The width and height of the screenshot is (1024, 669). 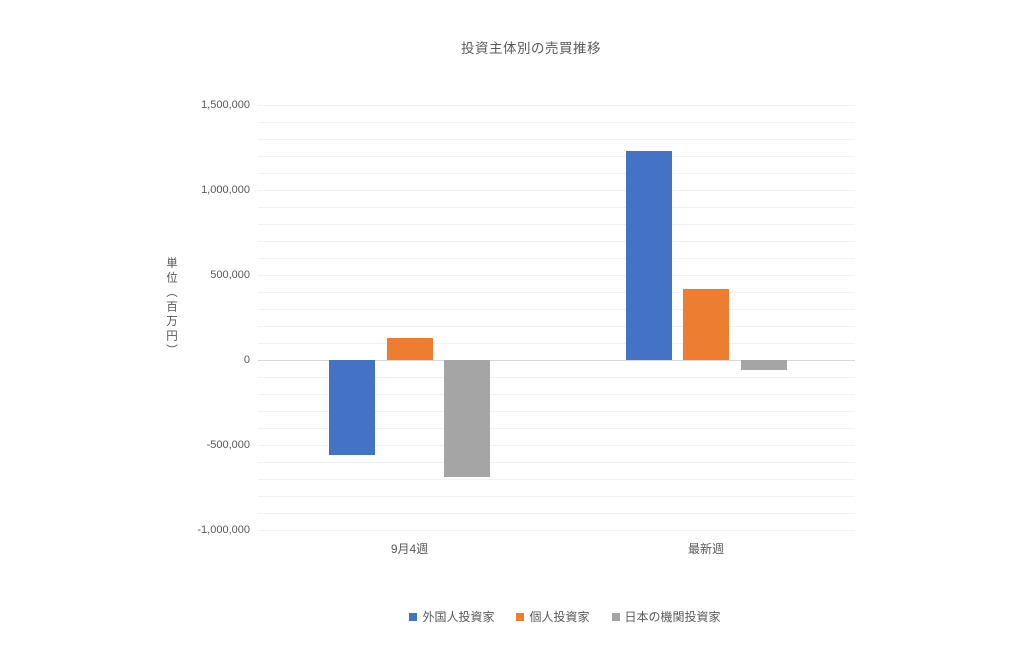 What do you see at coordinates (672, 617) in the screenshot?
I see `legend-label: 日本の機関投資家` at bounding box center [672, 617].